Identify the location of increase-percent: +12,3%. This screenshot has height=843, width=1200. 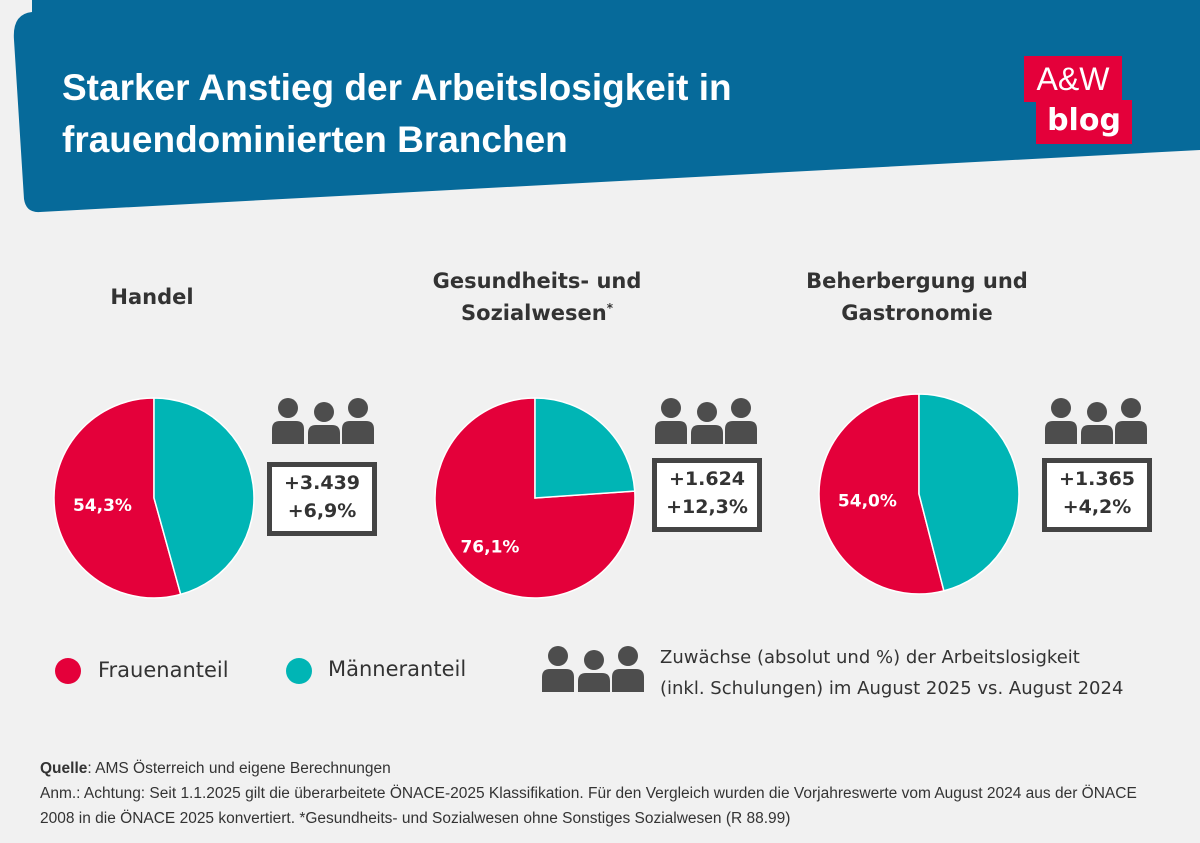
(707, 507).